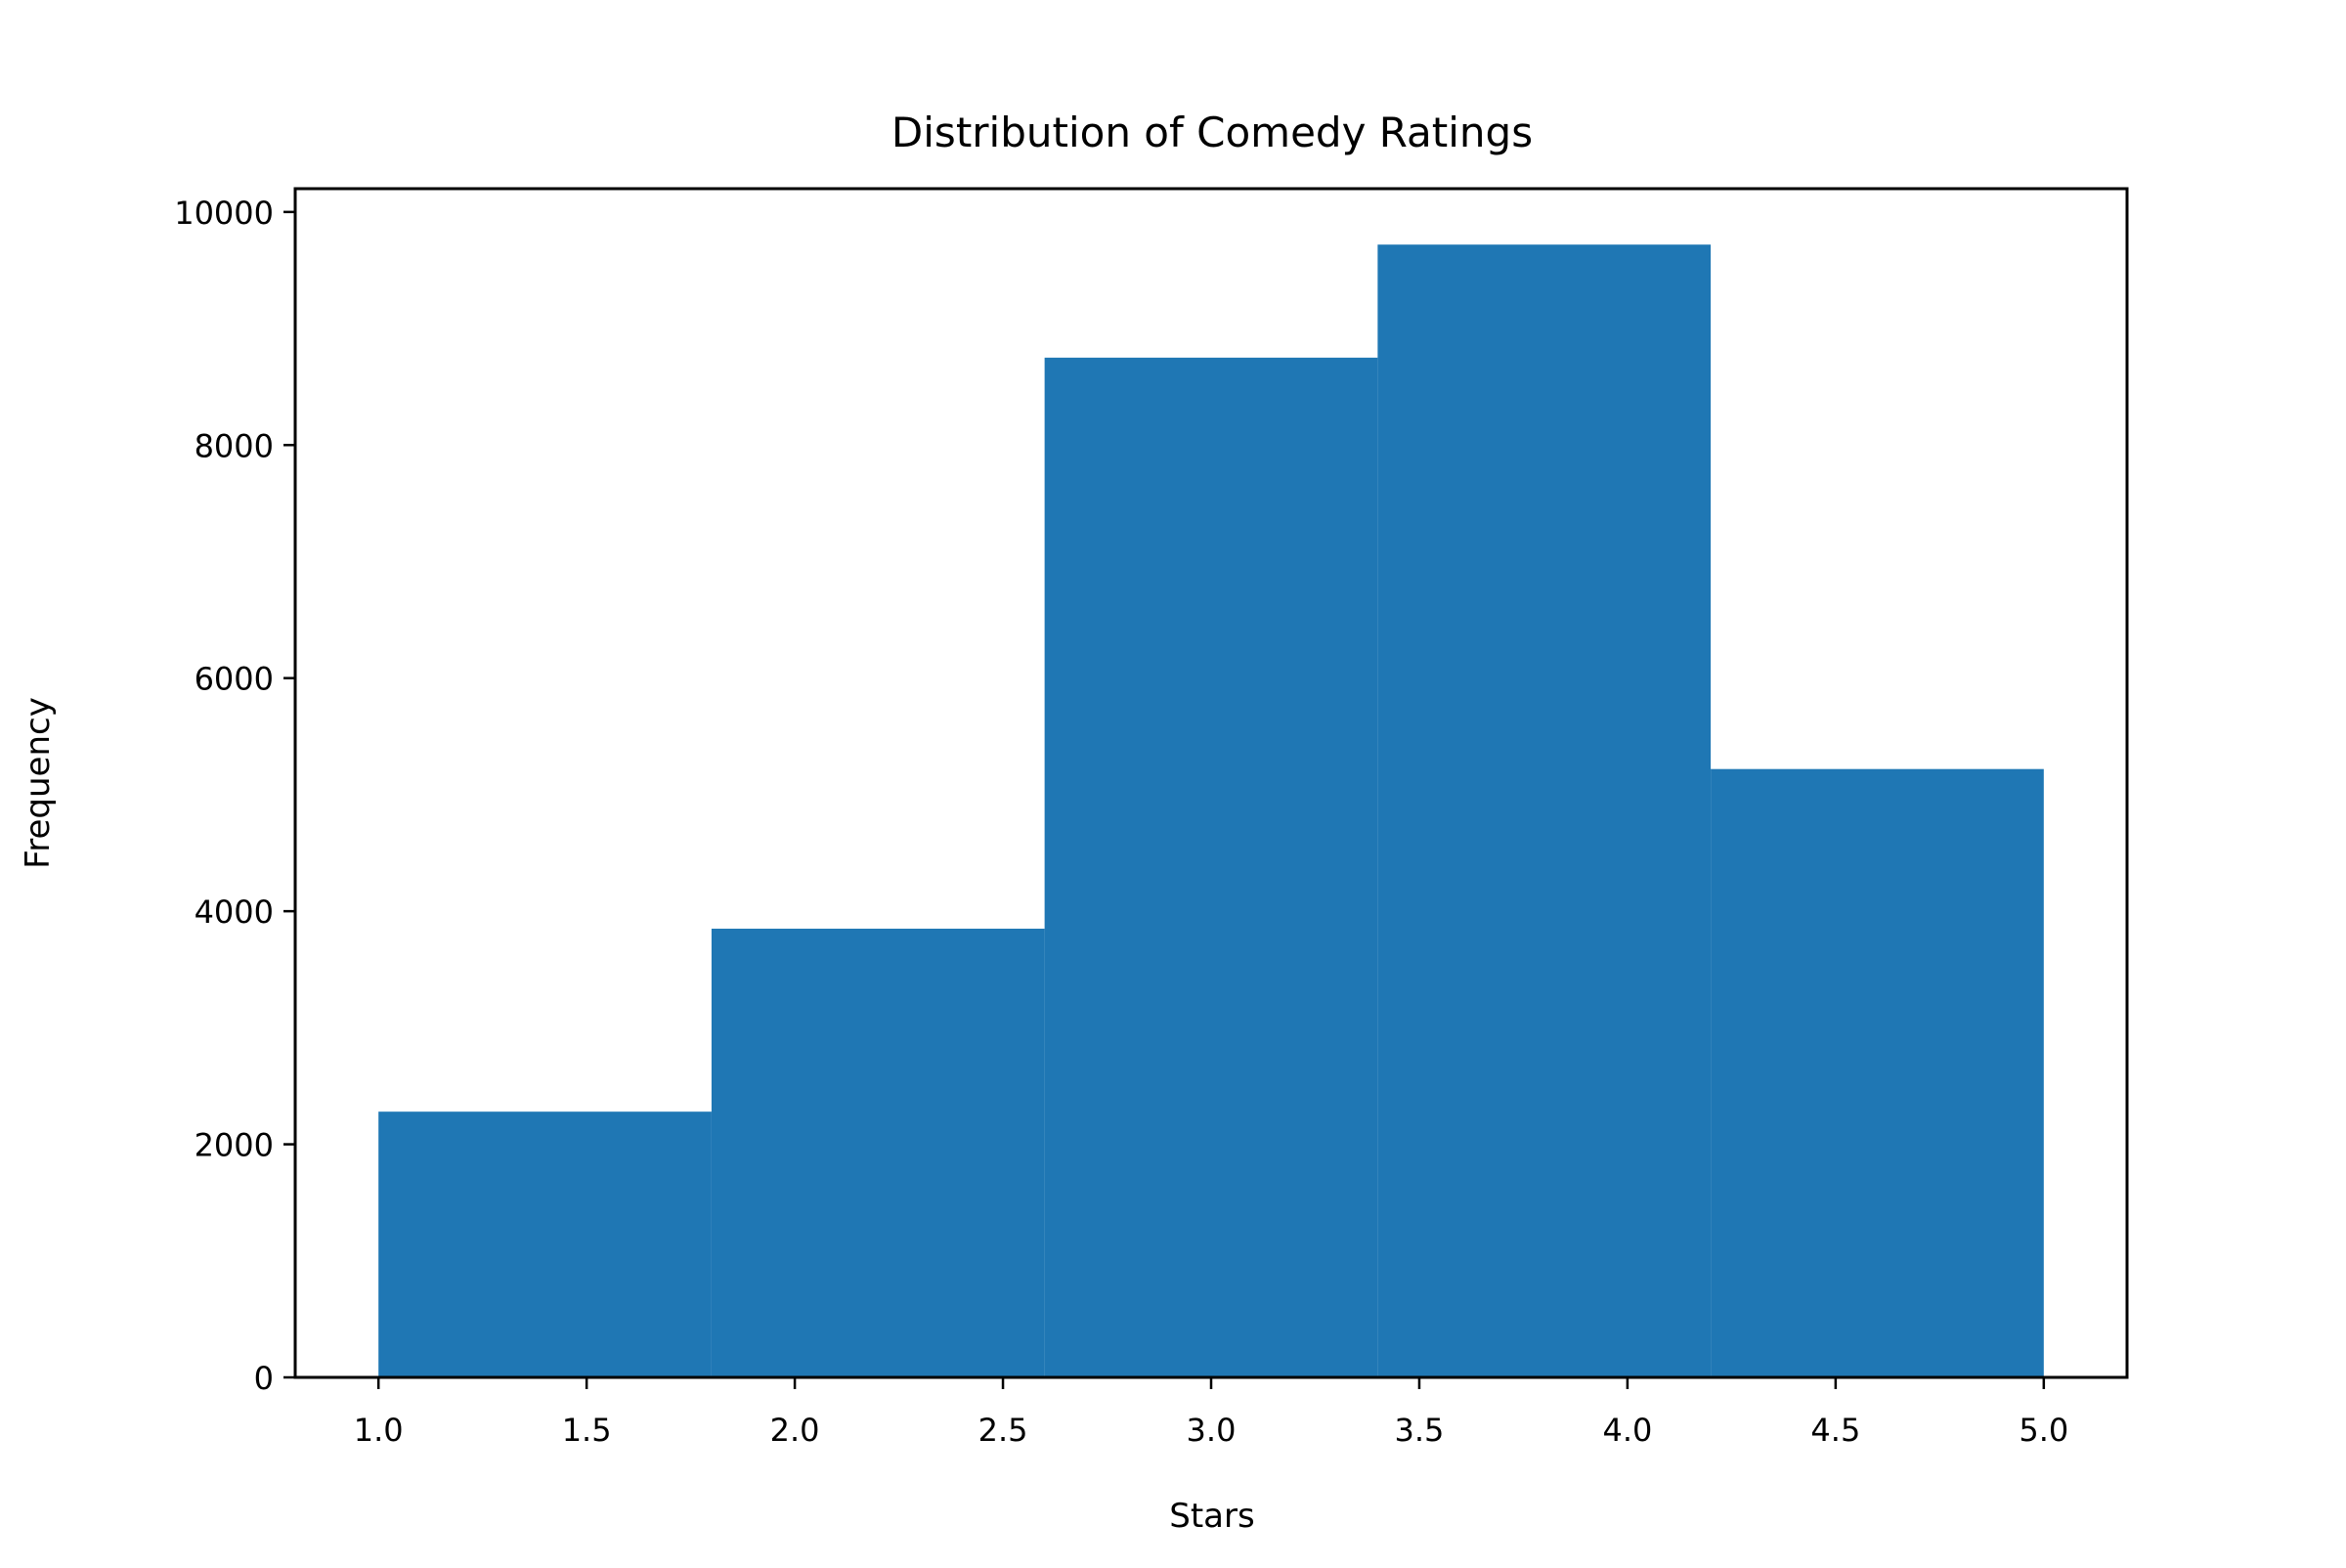 The height and width of the screenshot is (1568, 2346). I want to click on x-tick-label: 2.0, so click(795, 1430).